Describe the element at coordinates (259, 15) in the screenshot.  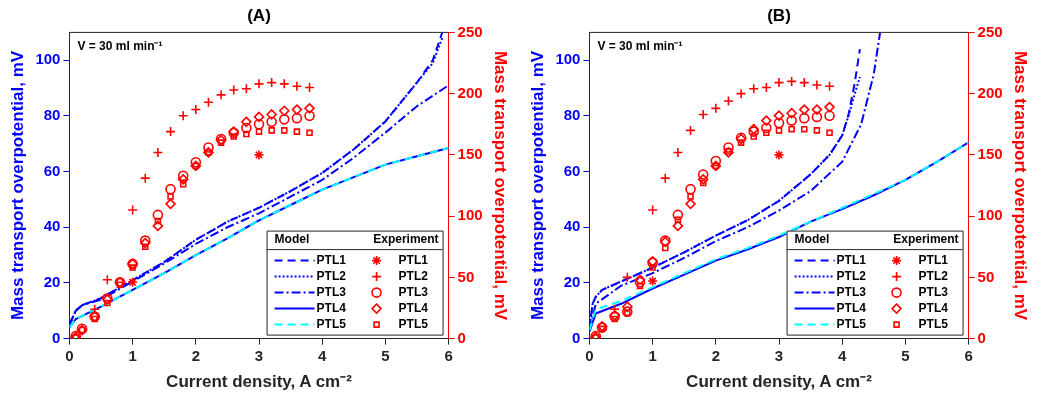
I see `chart-title: (A)` at that location.